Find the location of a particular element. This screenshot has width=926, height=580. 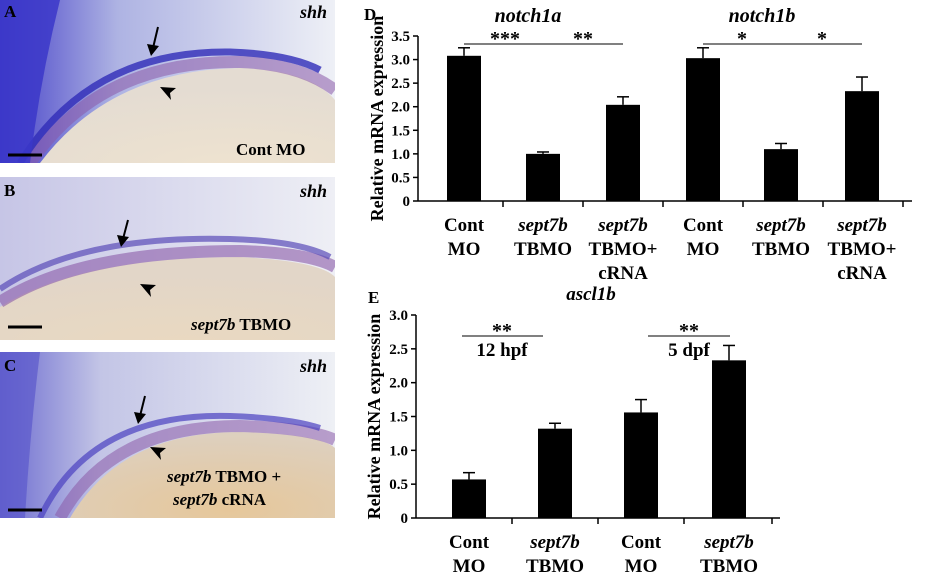

panel-label-c: C is located at coordinates (10, 365).